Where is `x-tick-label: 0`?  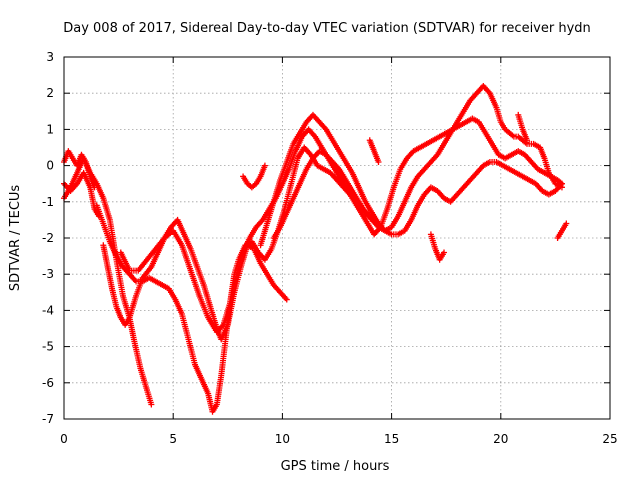
x-tick-label: 0 is located at coordinates (64, 439).